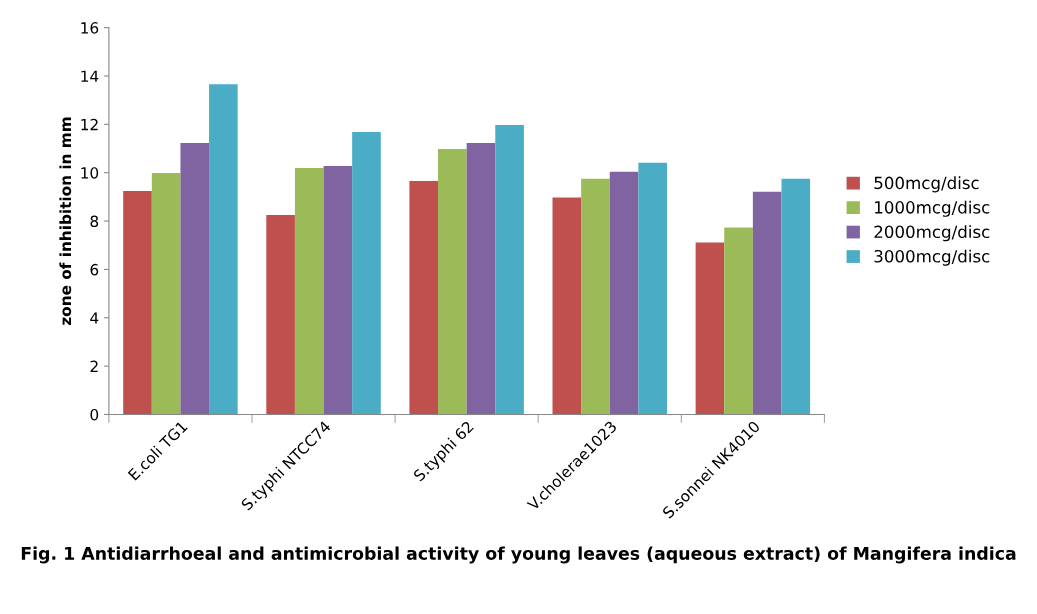 This screenshot has width=1037, height=614. Describe the element at coordinates (932, 208) in the screenshot. I see `legend-label: 1000mcg/disc` at that location.